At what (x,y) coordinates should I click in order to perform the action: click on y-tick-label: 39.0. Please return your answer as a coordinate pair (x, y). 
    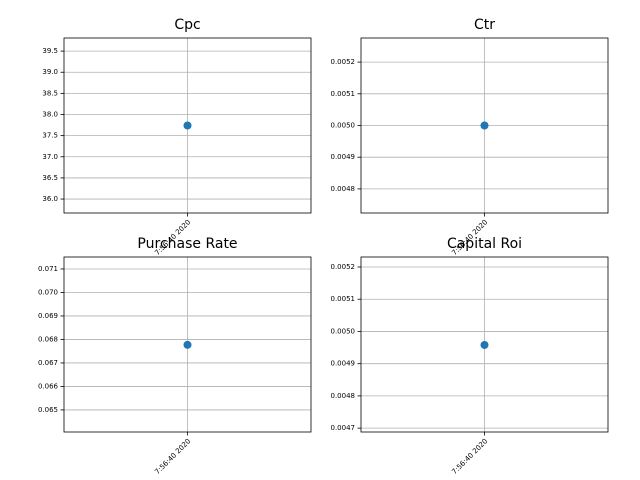
    Looking at the image, I should click on (50, 72).